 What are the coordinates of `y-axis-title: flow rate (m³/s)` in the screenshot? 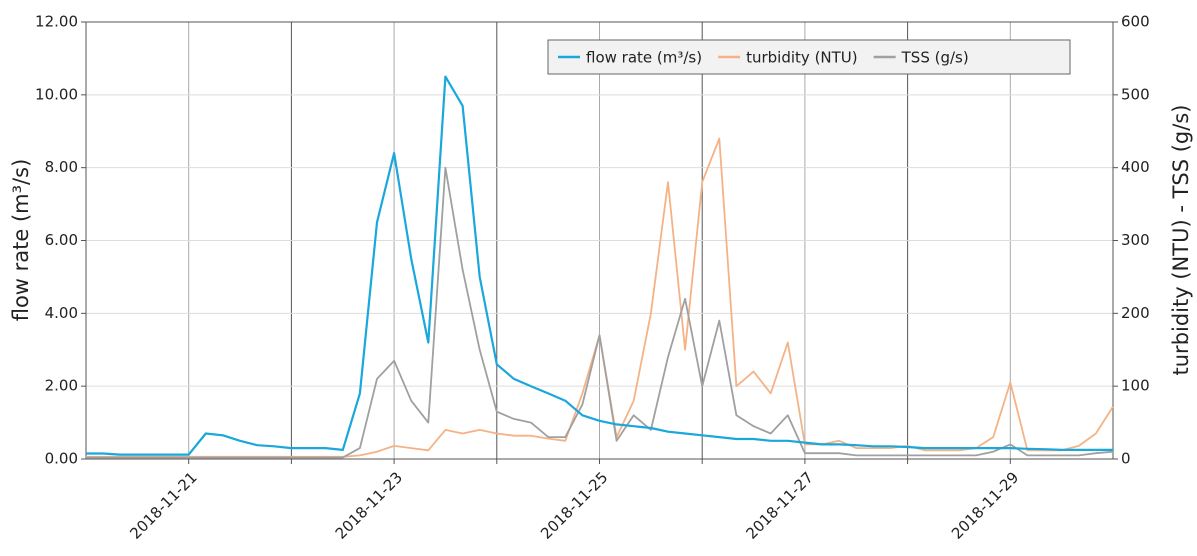 It's located at (21, 240).